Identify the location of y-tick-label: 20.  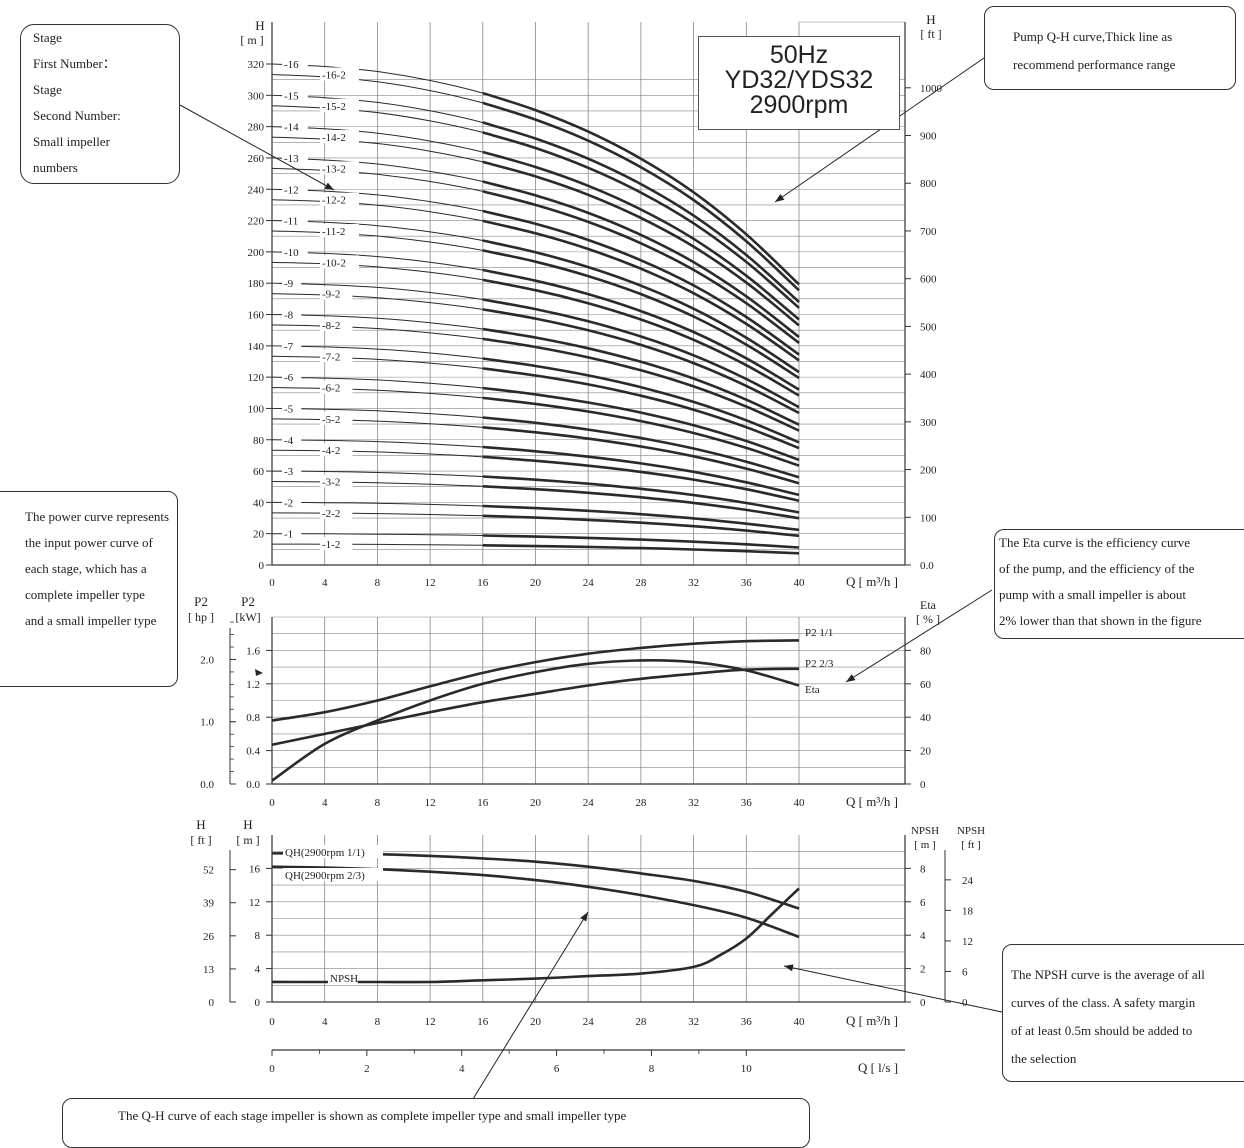
(259, 535).